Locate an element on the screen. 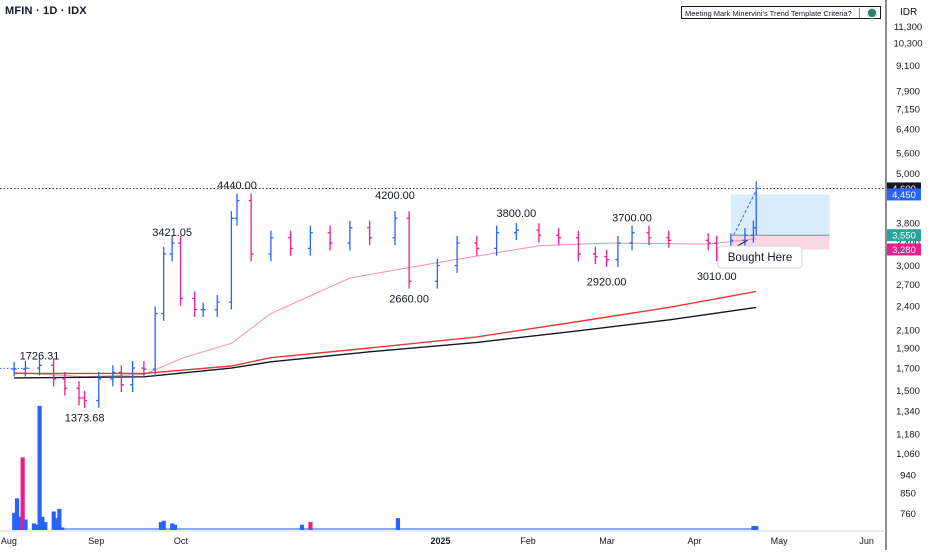  callout-text: Bought Here is located at coordinates (760, 258).